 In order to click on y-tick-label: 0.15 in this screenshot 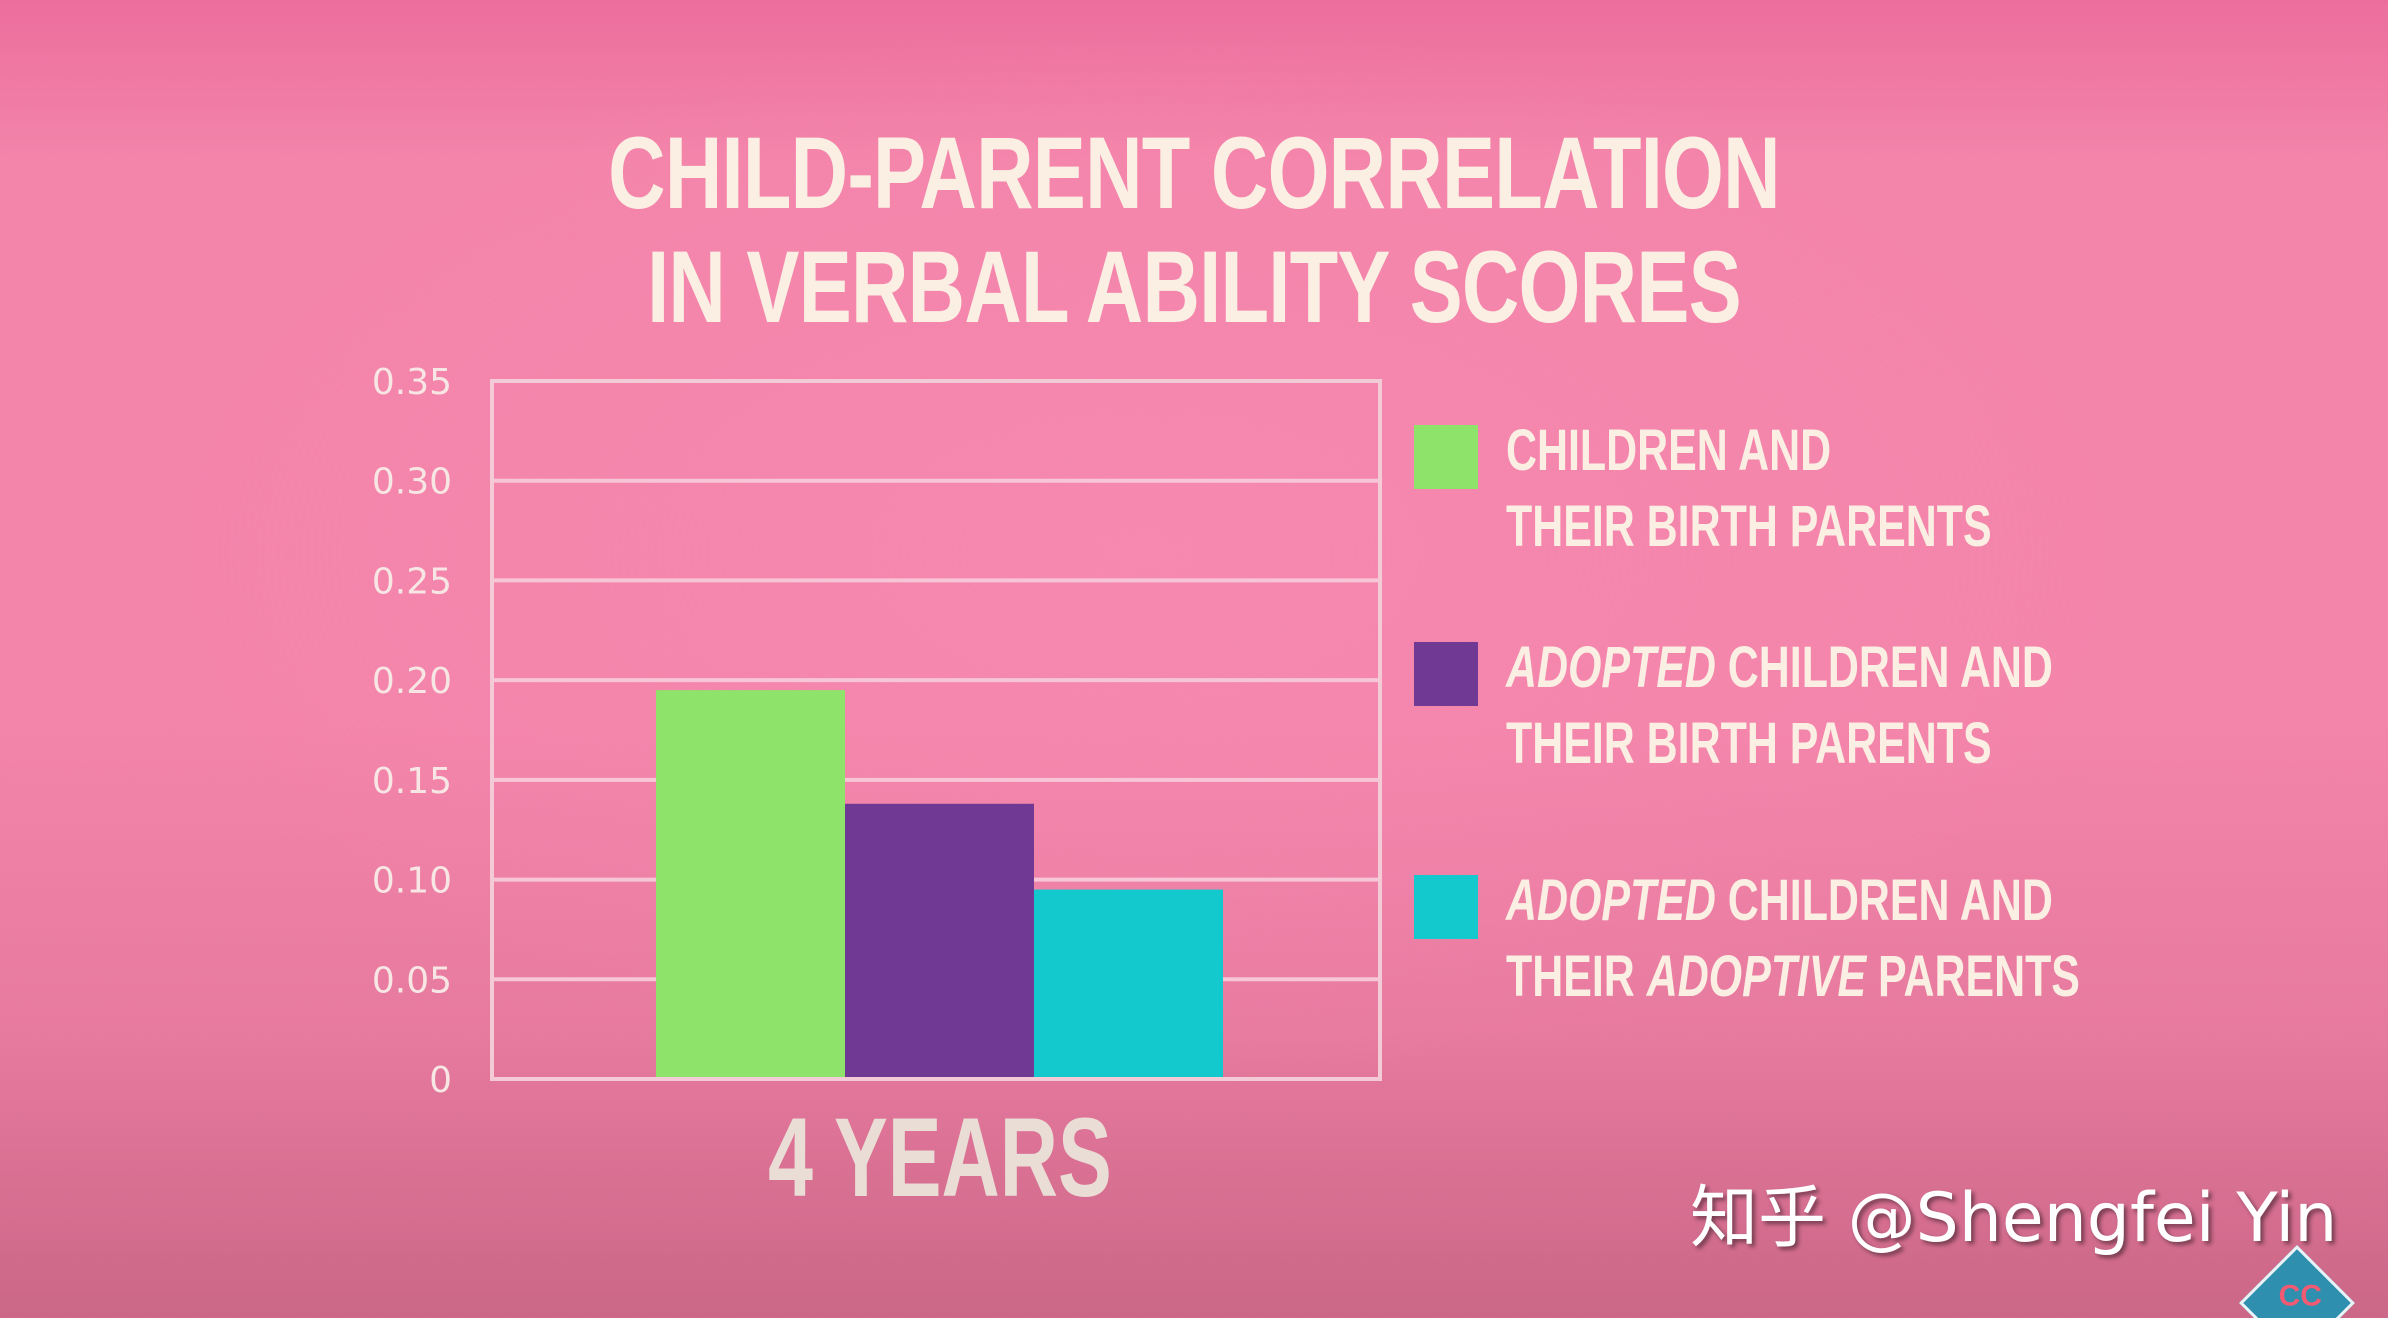, I will do `click(412, 781)`.